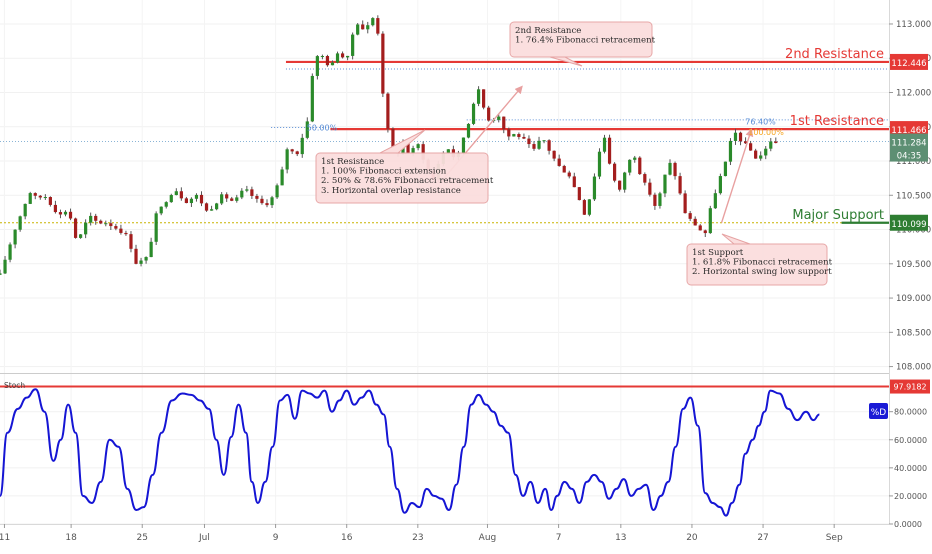 The width and height of the screenshot is (932, 554). I want to click on stoch-tick-label: 40.0000, so click(910, 468).